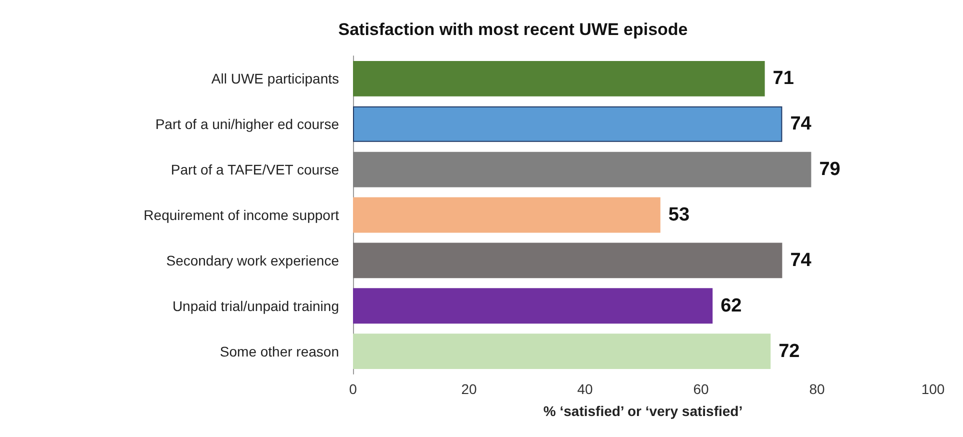 Image resolution: width=963 pixels, height=437 pixels. I want to click on x-tick-label: 100, so click(933, 389).